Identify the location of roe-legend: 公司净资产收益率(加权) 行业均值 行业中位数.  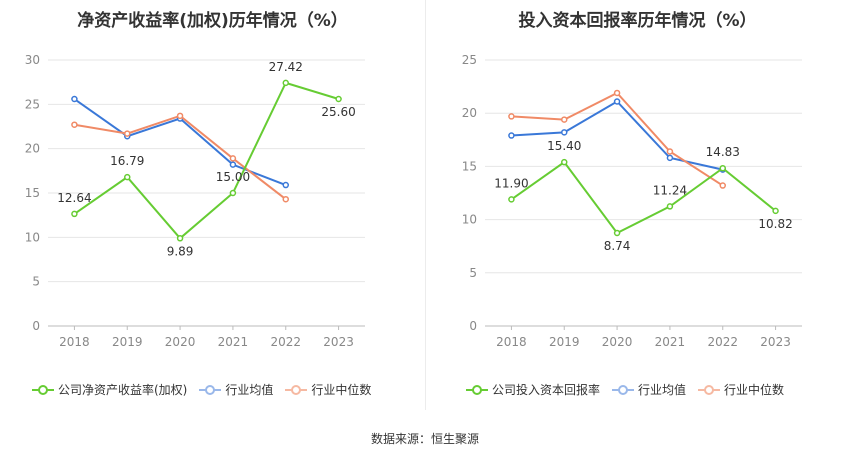
(207, 389).